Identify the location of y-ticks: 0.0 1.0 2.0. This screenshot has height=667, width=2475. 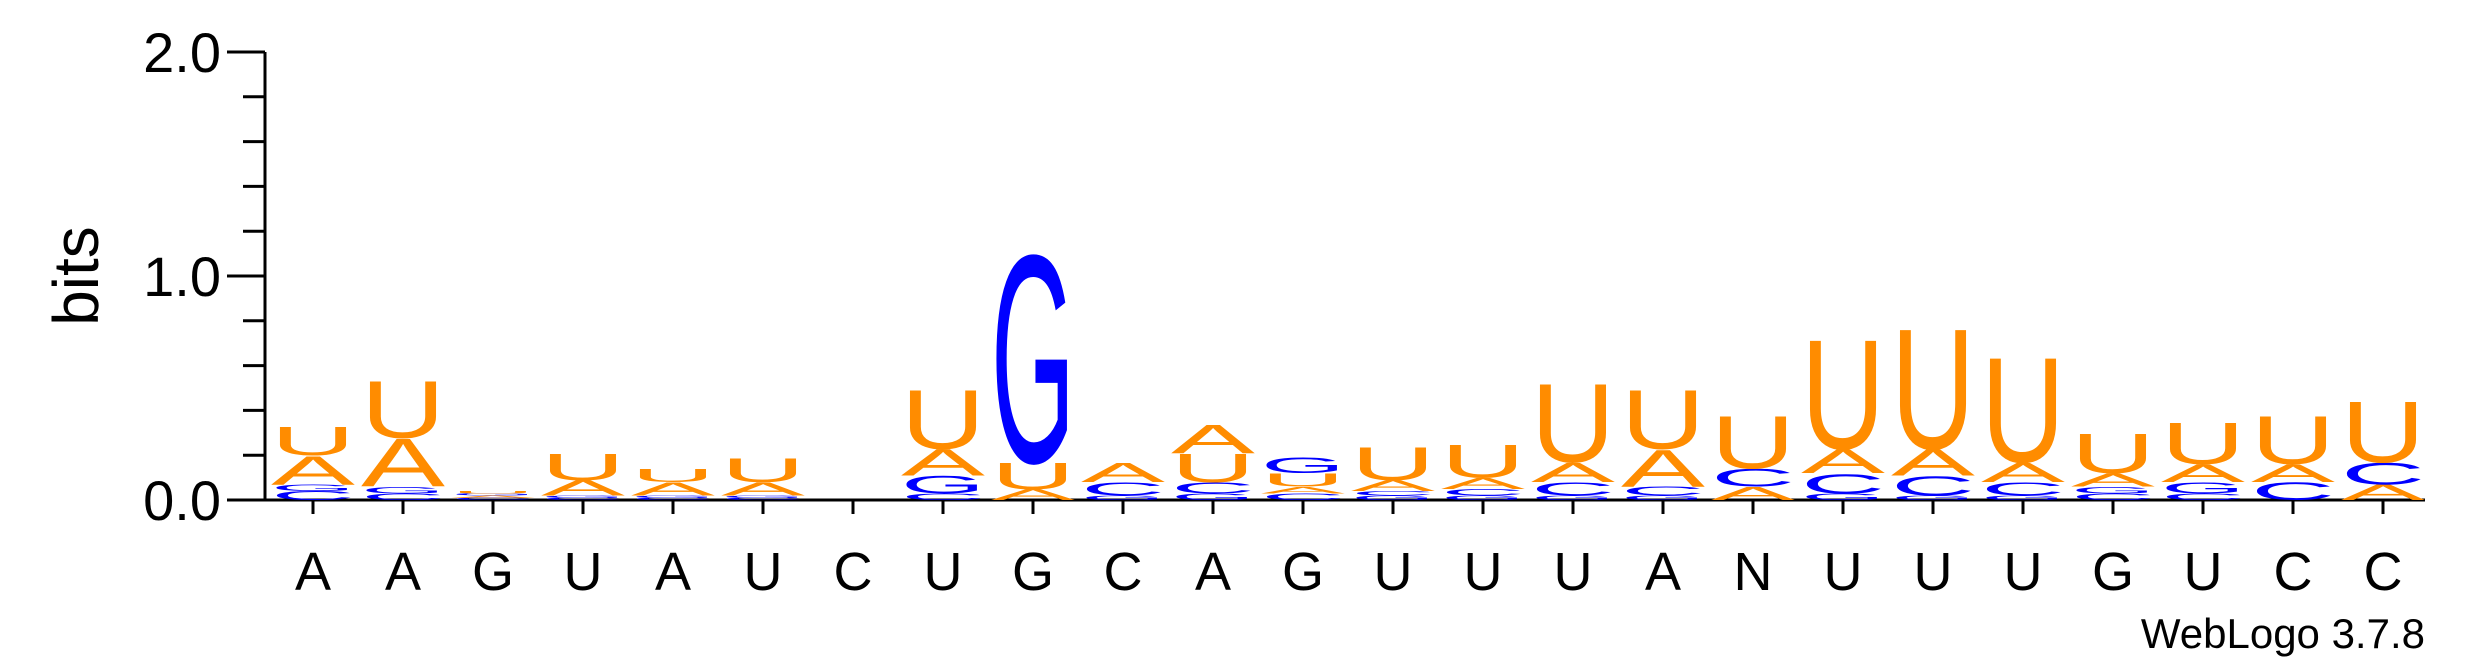
(204, 276).